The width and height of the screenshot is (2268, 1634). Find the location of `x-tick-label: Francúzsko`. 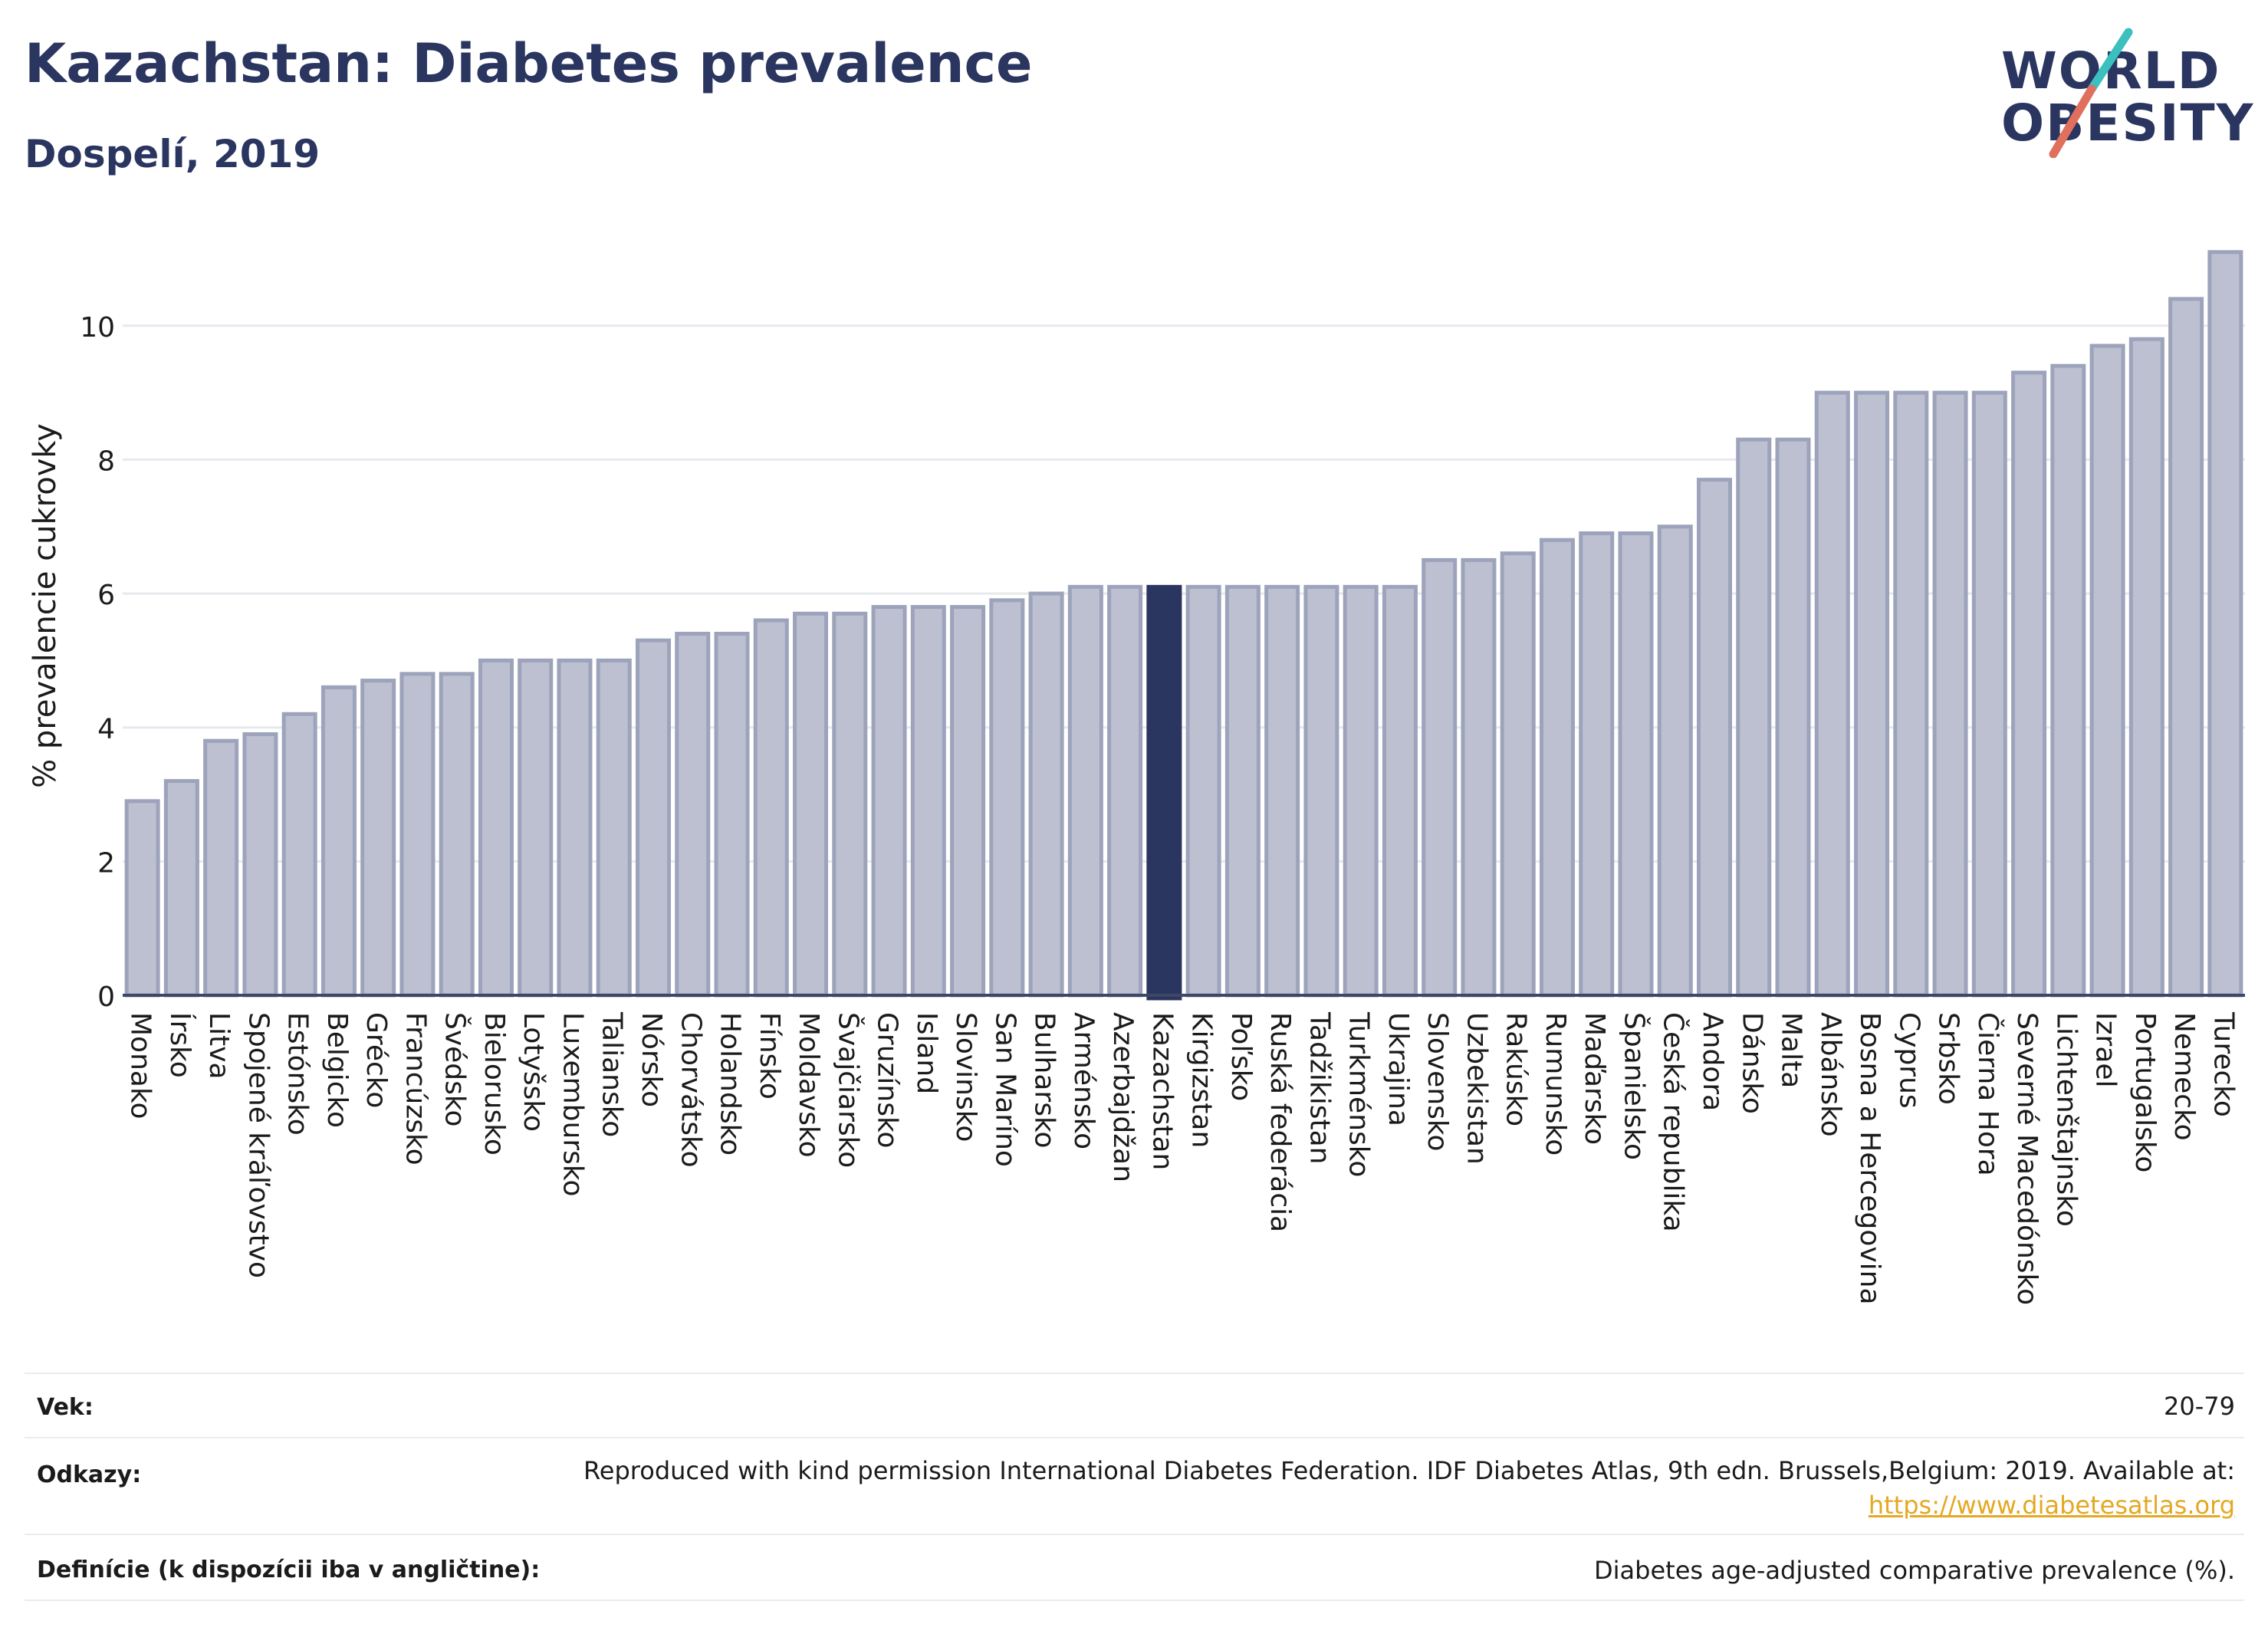

x-tick-label: Francúzsko is located at coordinates (415, 1089).